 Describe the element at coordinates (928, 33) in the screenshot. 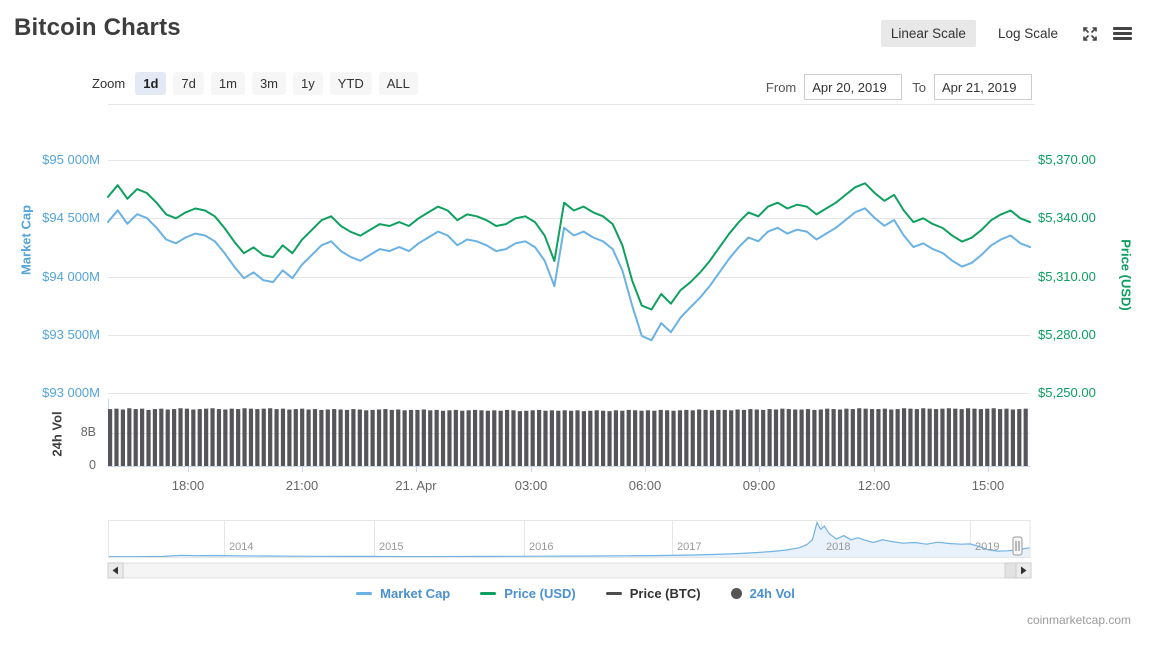

I see `linear-scale-button: Linear Scale` at that location.